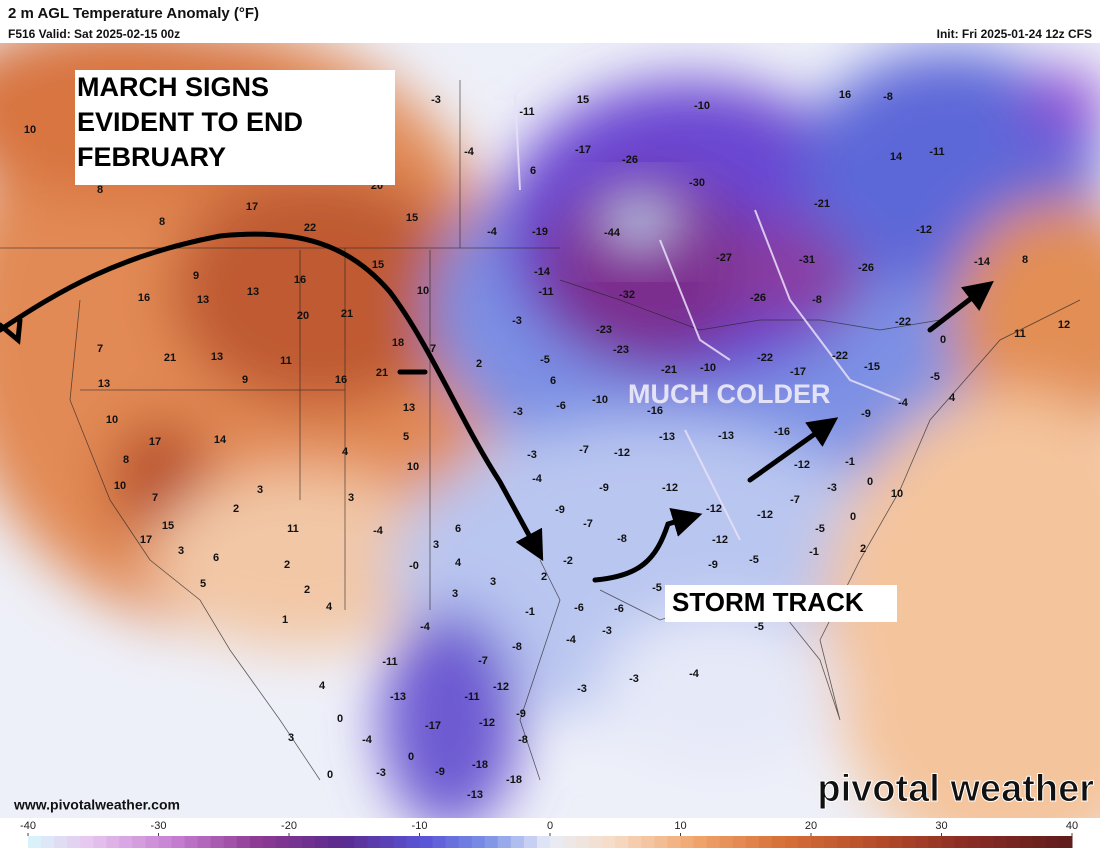  What do you see at coordinates (433, 349) in the screenshot?
I see `station-value: 7` at bounding box center [433, 349].